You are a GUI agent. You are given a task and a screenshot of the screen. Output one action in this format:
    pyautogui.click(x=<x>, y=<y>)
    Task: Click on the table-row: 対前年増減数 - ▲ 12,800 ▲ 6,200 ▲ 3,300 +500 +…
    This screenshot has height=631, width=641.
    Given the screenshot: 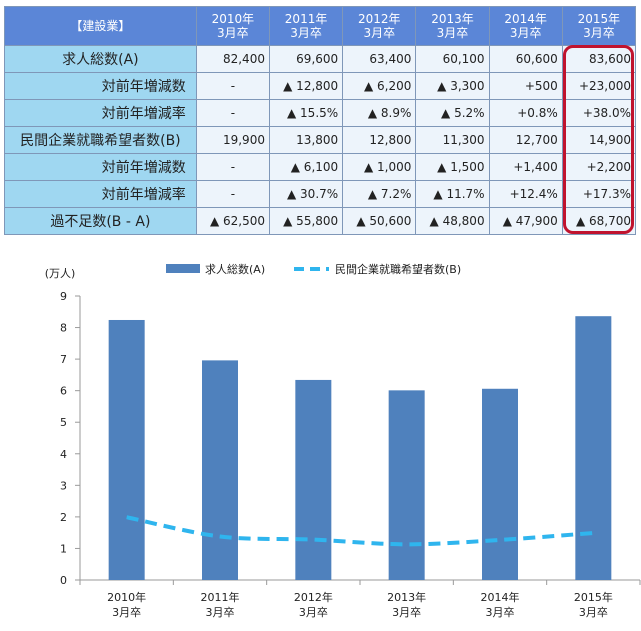 What is the action you would take?
    pyautogui.click(x=320, y=86)
    